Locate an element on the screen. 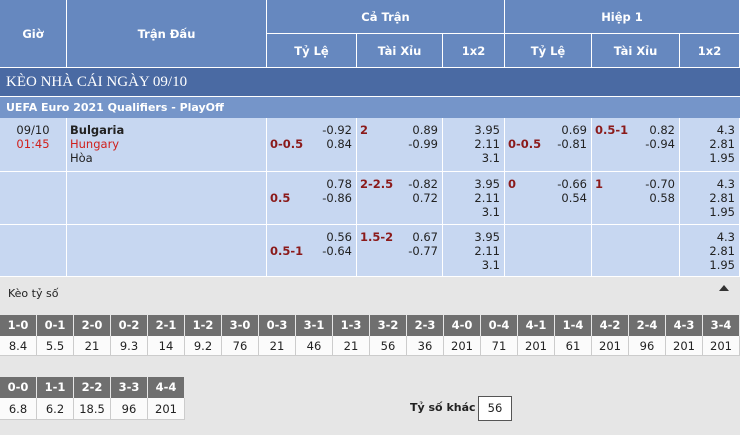  header-sub: Tỷ Lệ is located at coordinates (548, 51).